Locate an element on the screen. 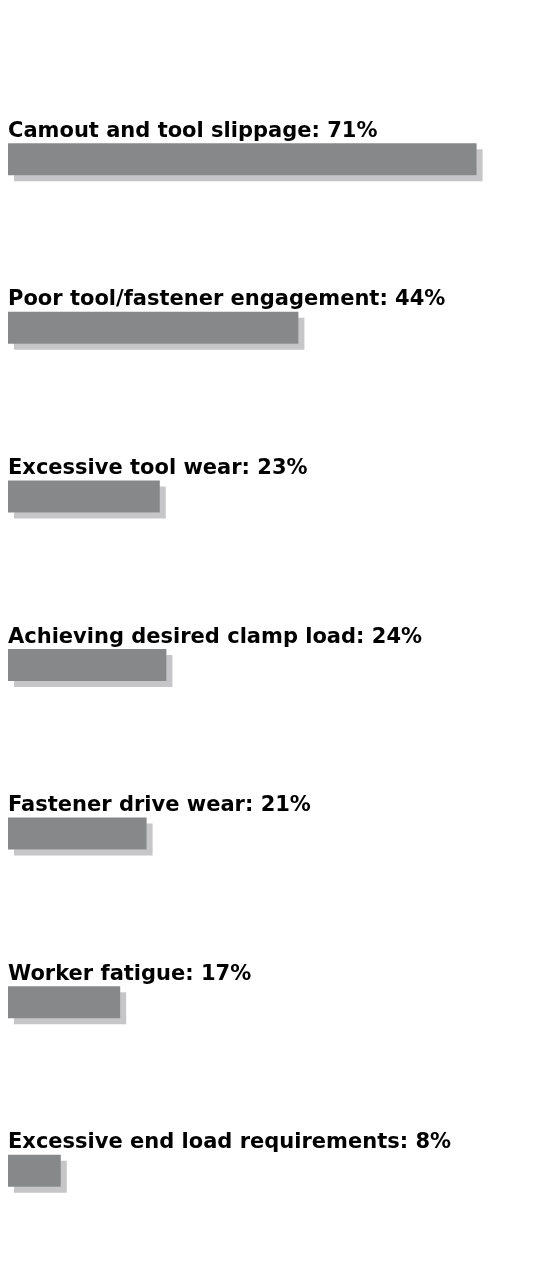 The width and height of the screenshot is (548, 1275). data-label: Excessive tool wear: 23% is located at coordinates (158, 466).